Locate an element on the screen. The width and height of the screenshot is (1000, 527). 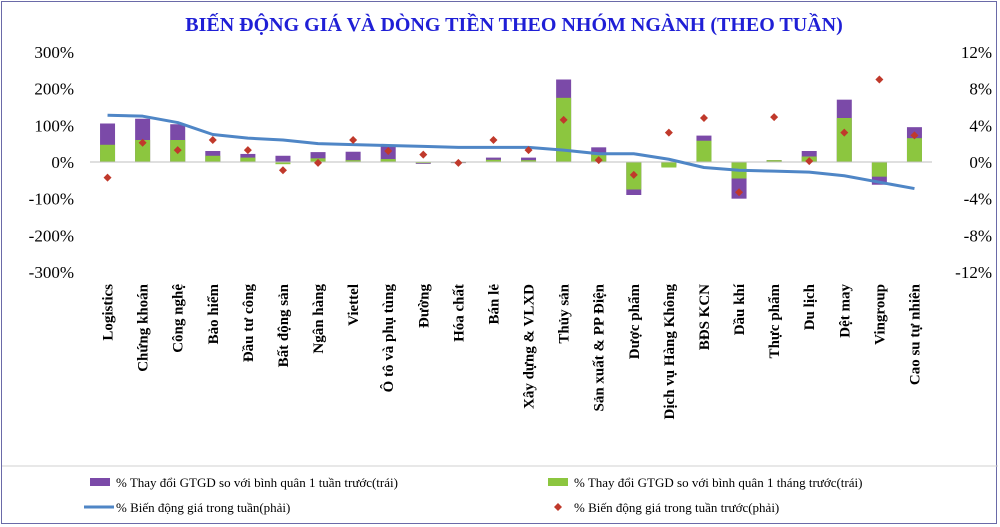
right-axis: 12% 8% 4% 0% -4% -8% -12% is located at coordinates (973, 162).